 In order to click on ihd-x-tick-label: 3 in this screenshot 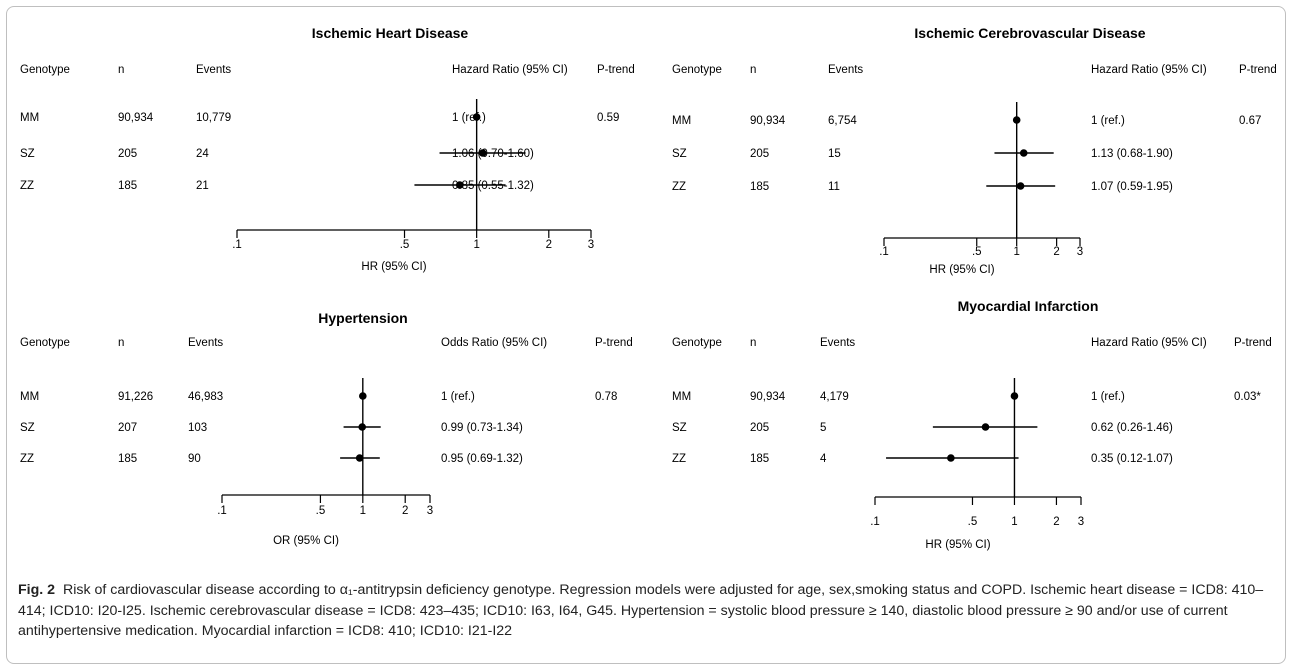, I will do `click(591, 245)`.